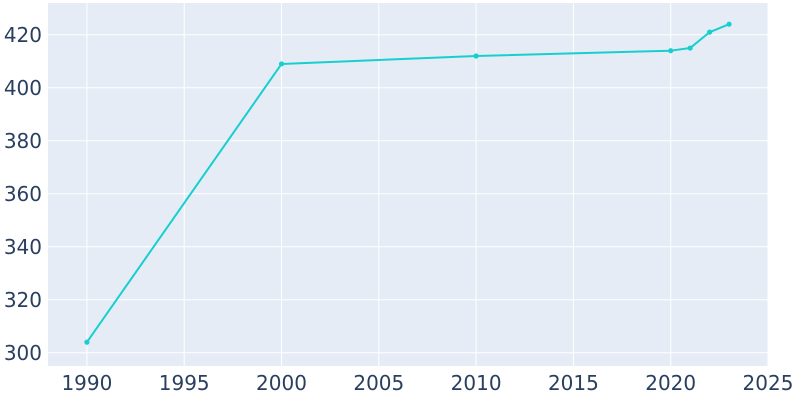 The image size is (800, 404). Describe the element at coordinates (23, 88) in the screenshot. I see `y-tick-label: 400` at that location.